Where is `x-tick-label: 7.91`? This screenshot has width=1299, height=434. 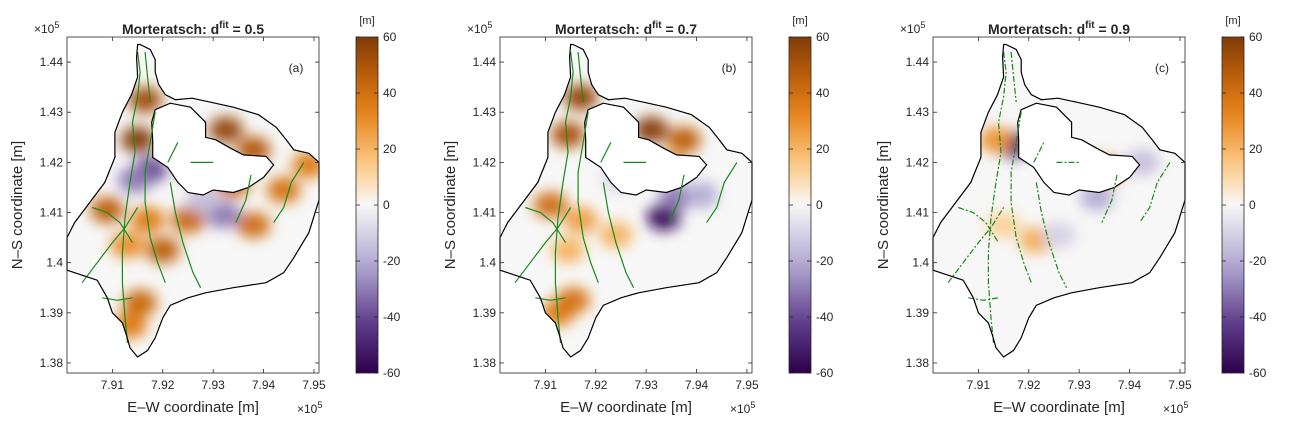
x-tick-label: 7.91 is located at coordinates (546, 385).